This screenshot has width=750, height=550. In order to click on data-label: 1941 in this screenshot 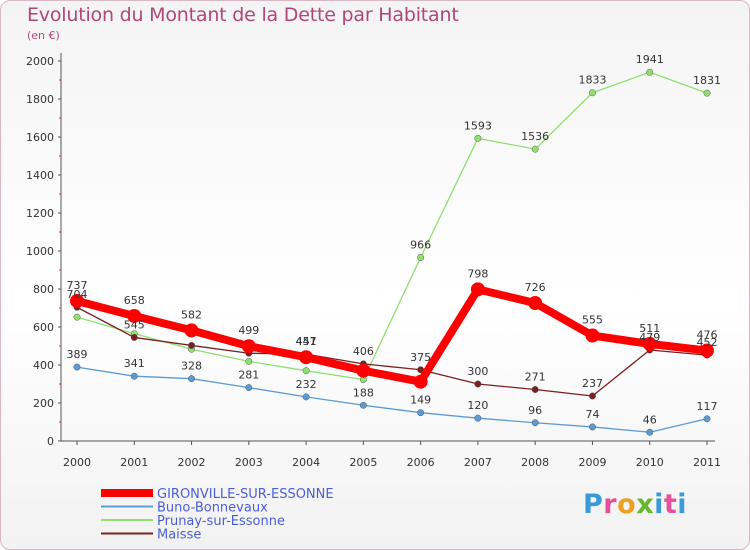, I will do `click(650, 59)`.